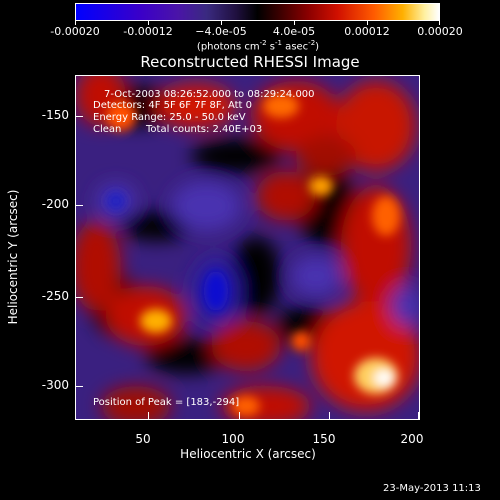  I want to click on colorbar-ticks, so click(257, 15).